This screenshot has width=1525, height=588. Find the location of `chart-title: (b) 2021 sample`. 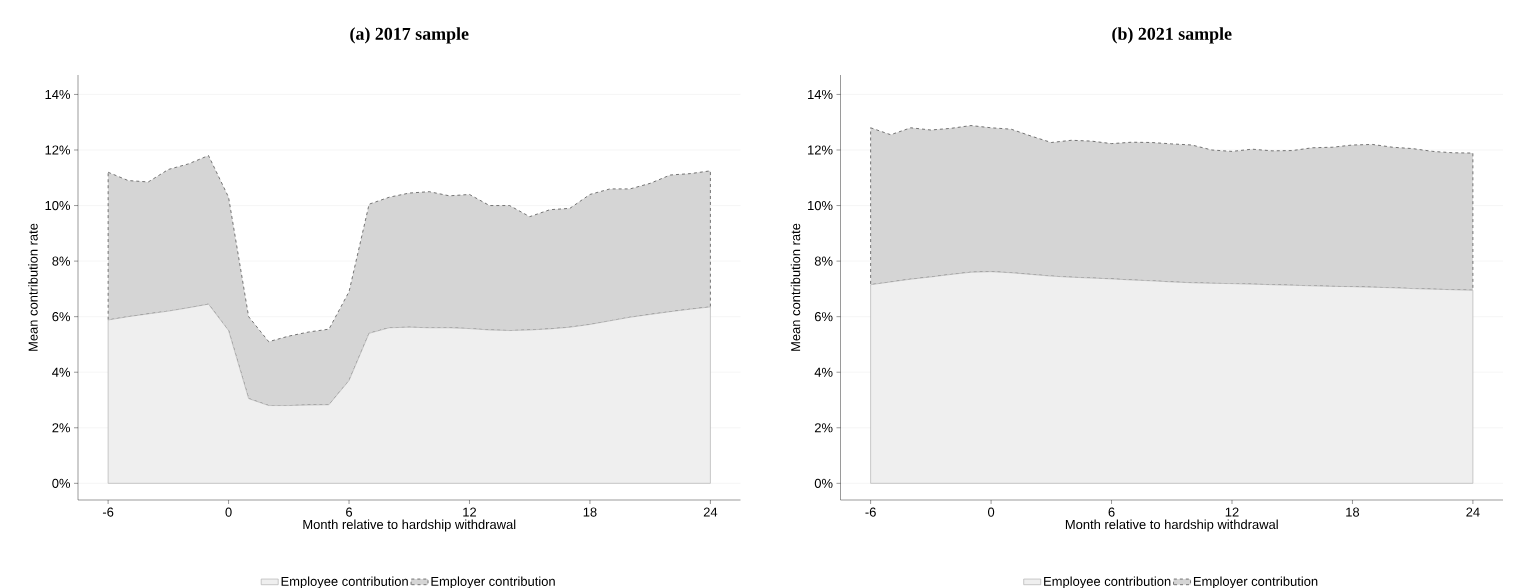

chart-title: (b) 2021 sample is located at coordinates (1172, 35).